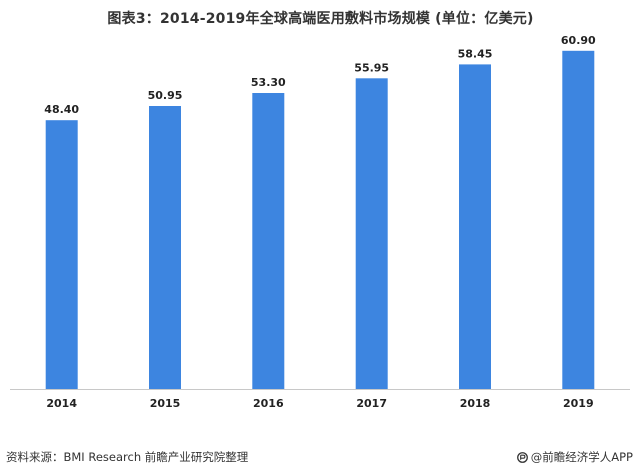  Describe the element at coordinates (578, 40) in the screenshot. I see `value-label-2019: 60.90` at that location.